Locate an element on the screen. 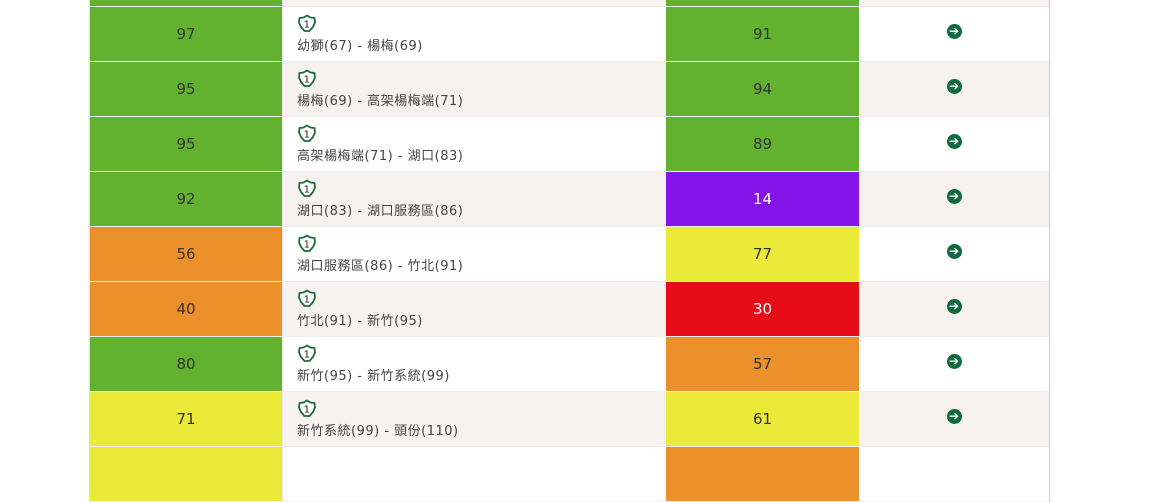 The width and height of the screenshot is (1163, 502). speed-value: 91 is located at coordinates (762, 34).